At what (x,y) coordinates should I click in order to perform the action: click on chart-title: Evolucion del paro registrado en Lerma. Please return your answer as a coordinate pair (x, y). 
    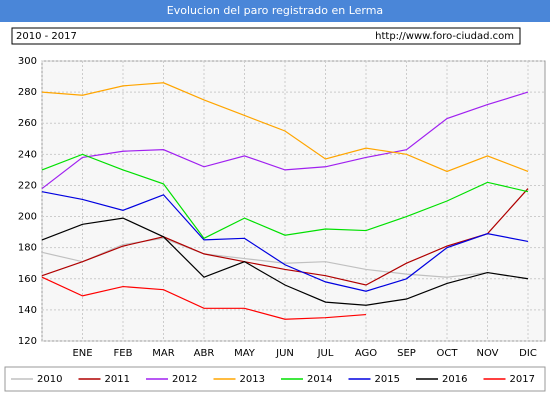
    Looking at the image, I should click on (275, 10).